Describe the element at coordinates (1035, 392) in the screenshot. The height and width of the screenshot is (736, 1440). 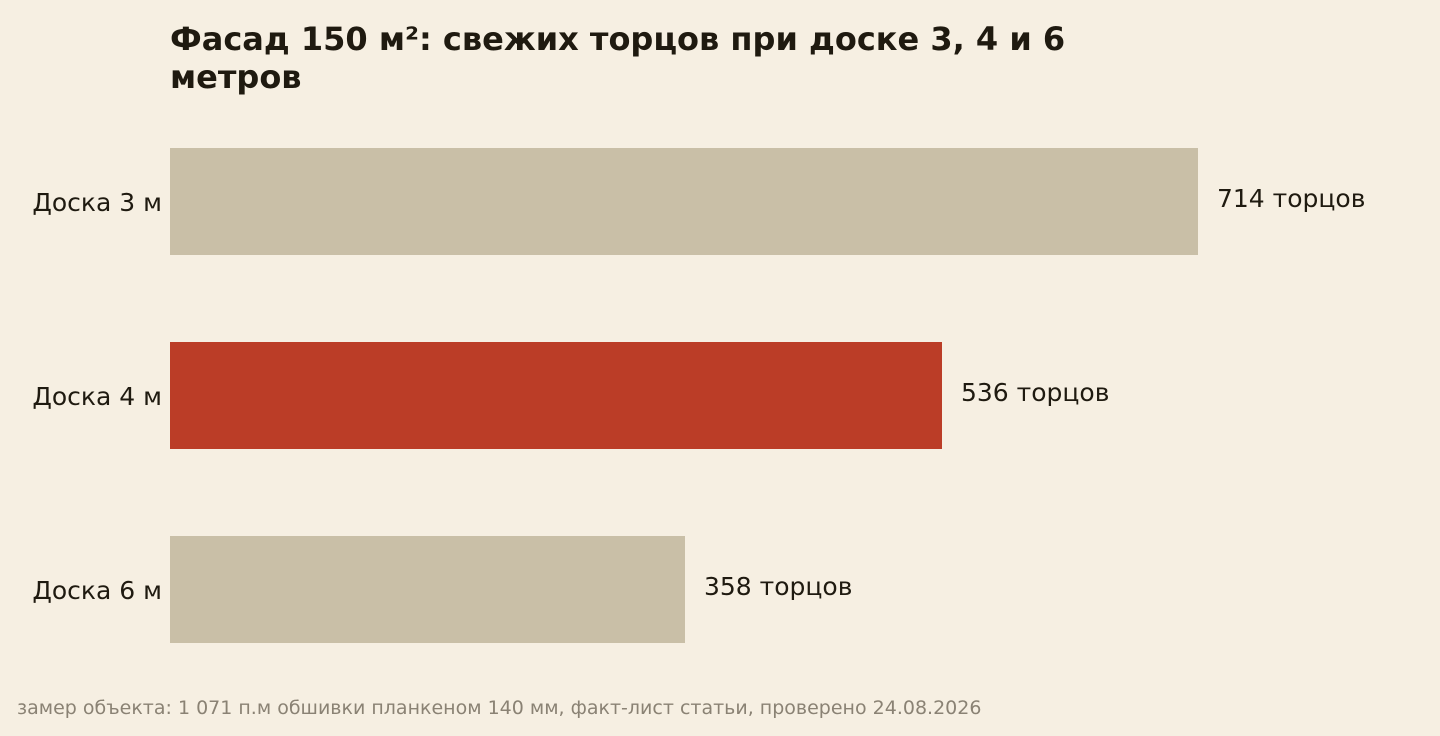
I see `value-label: 536 торцов` at that location.